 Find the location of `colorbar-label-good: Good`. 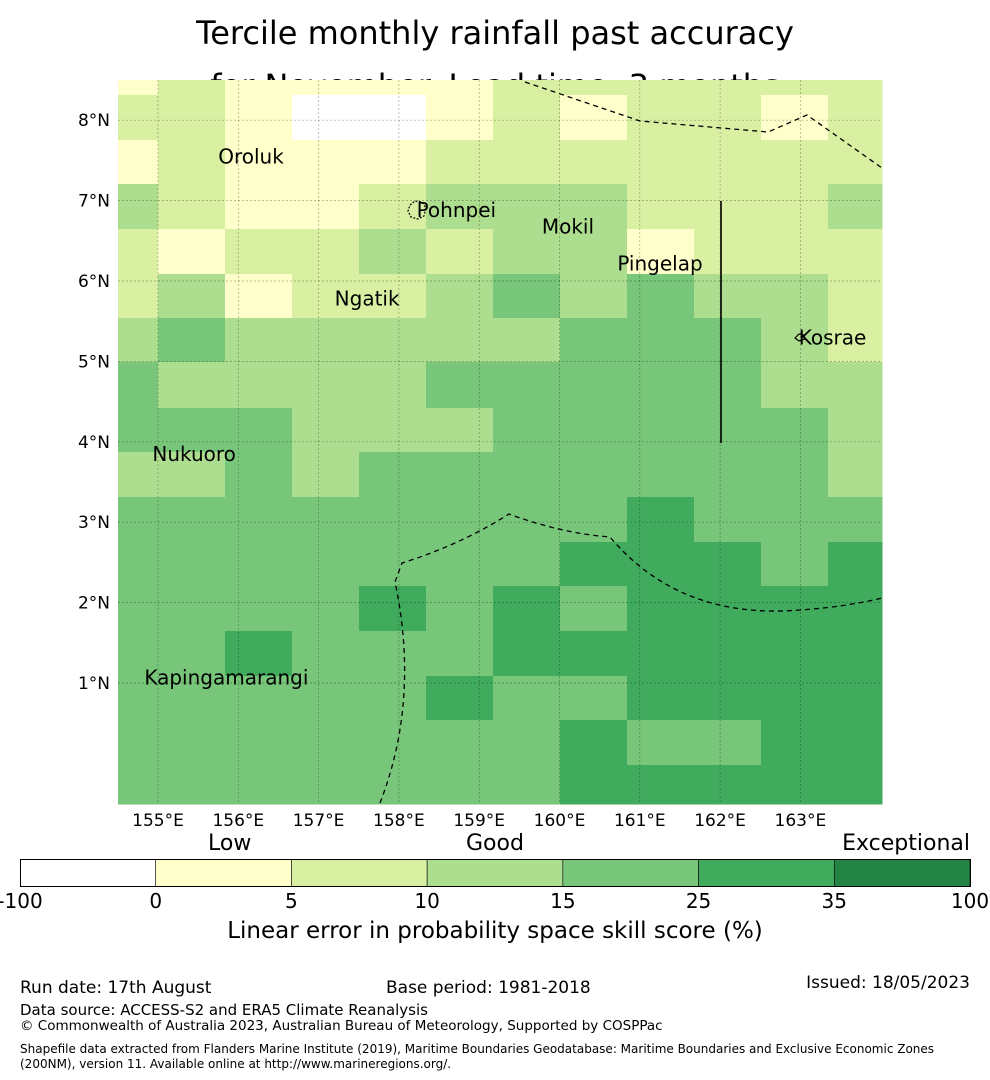

colorbar-label-good: Good is located at coordinates (495, 843).